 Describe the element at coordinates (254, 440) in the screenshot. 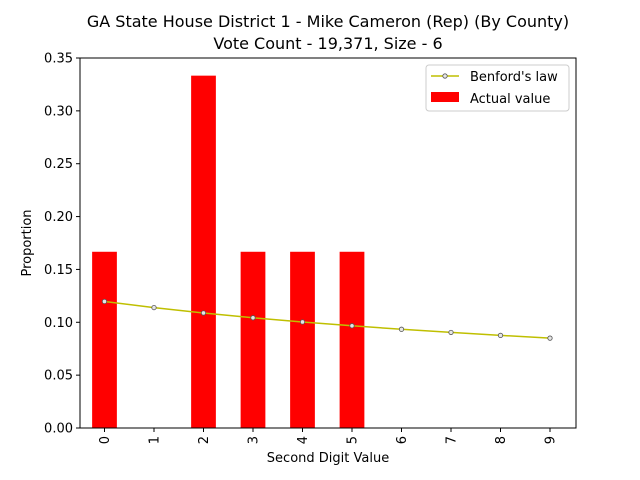

I see `x-tick-label-3: 3` at that location.